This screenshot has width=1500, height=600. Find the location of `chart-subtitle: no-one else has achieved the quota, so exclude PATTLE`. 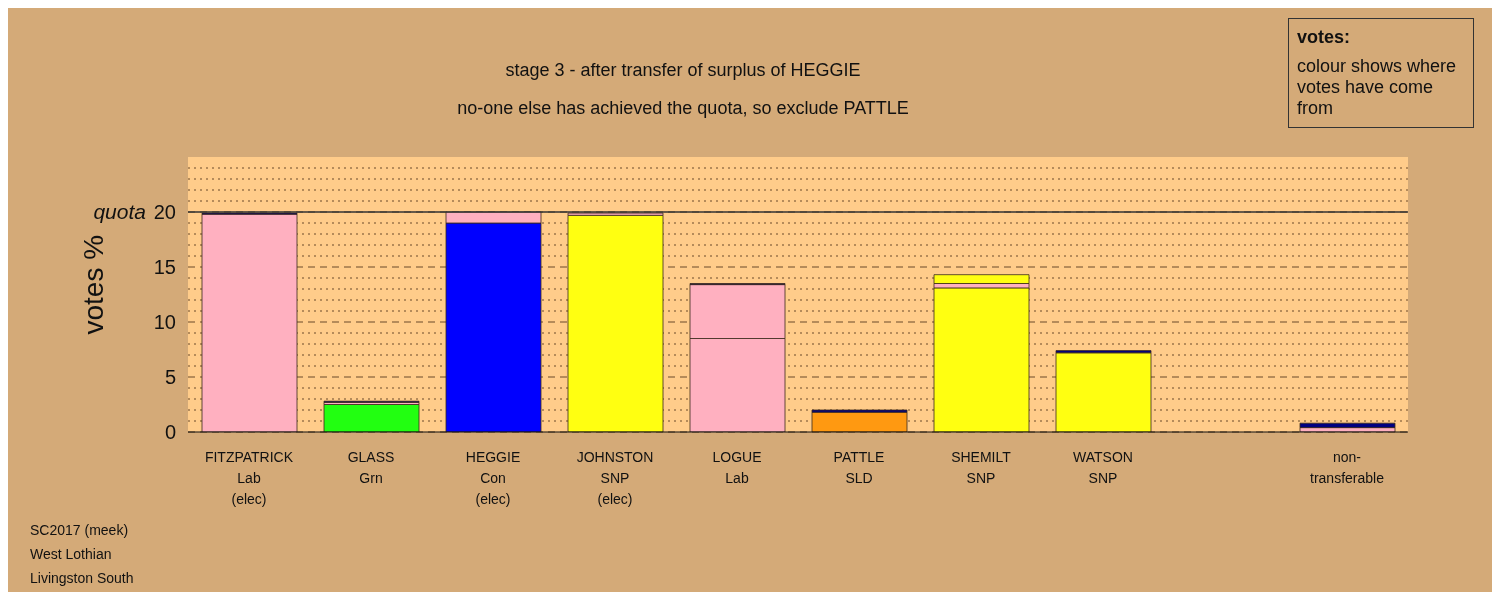

chart-subtitle: no-one else has achieved the quota, so exclude PATTLE is located at coordinates (683, 108).